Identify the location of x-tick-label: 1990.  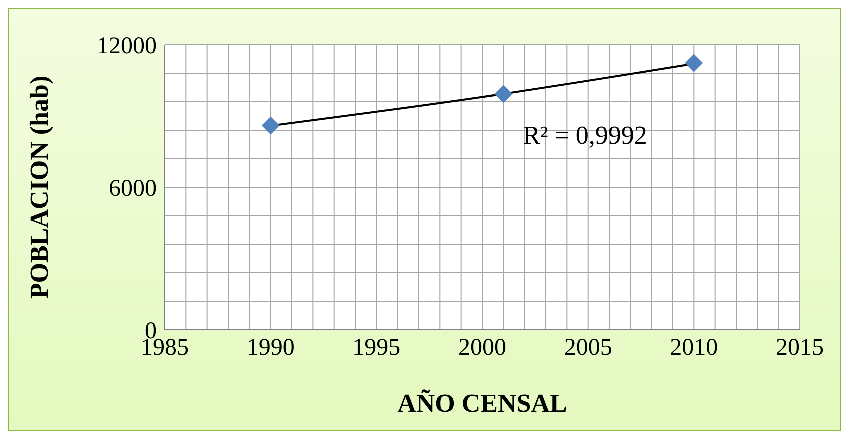
(270, 348).